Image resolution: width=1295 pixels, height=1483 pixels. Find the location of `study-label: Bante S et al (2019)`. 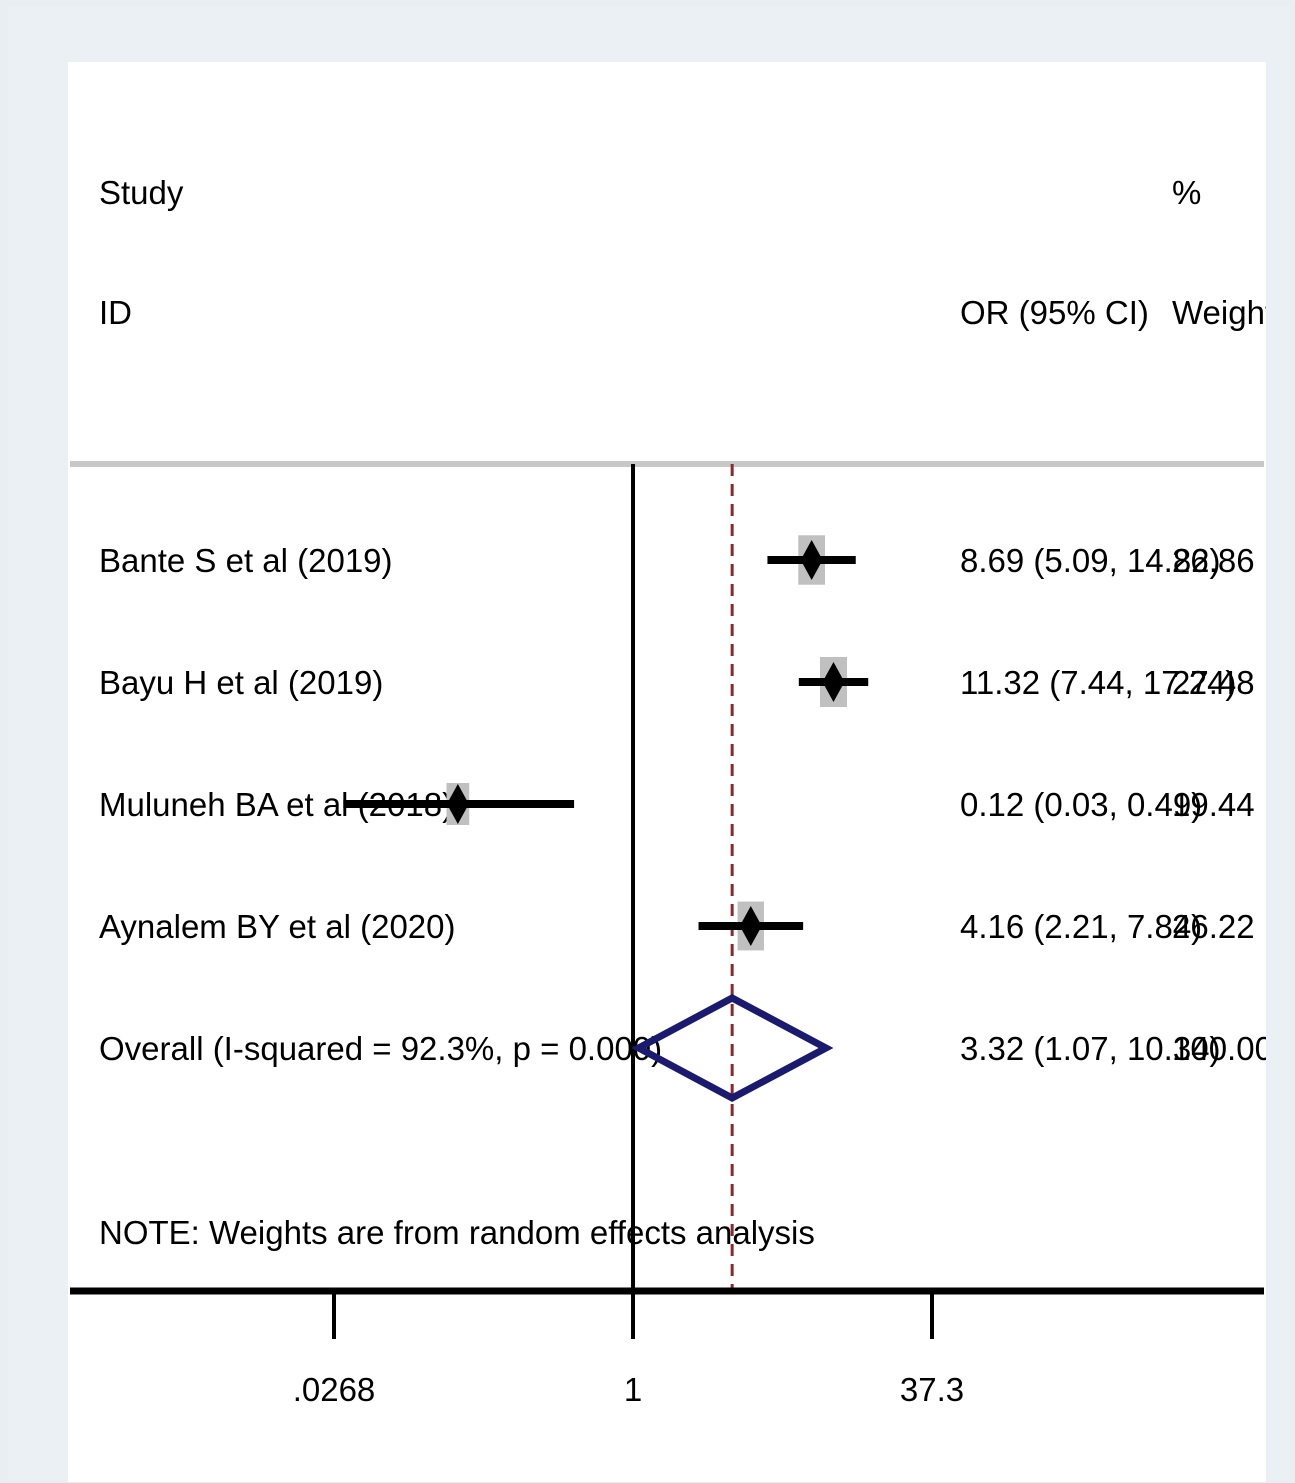

study-label: Bante S et al (2019) is located at coordinates (246, 560).